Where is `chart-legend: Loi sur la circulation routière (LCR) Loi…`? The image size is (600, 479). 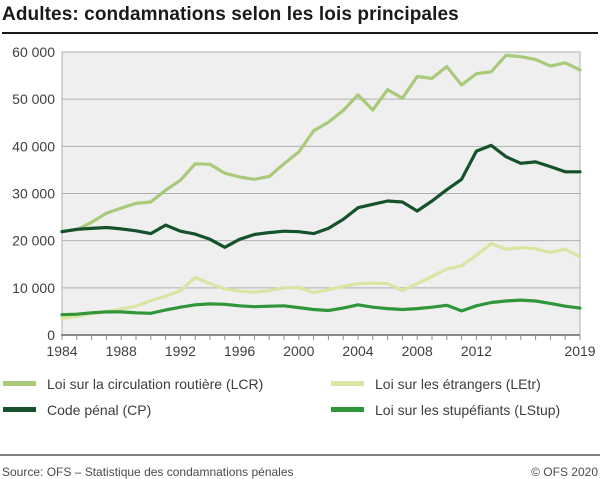
chart-legend: Loi sur la circulation routière (LCR) Loi… is located at coordinates (300, 394).